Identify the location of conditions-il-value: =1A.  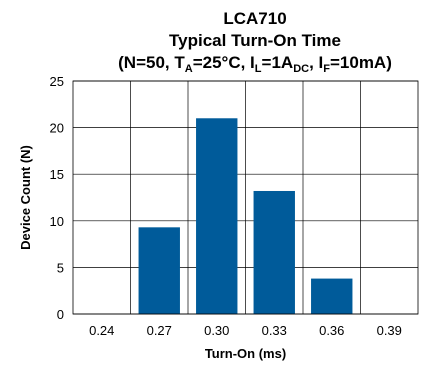
(278, 62).